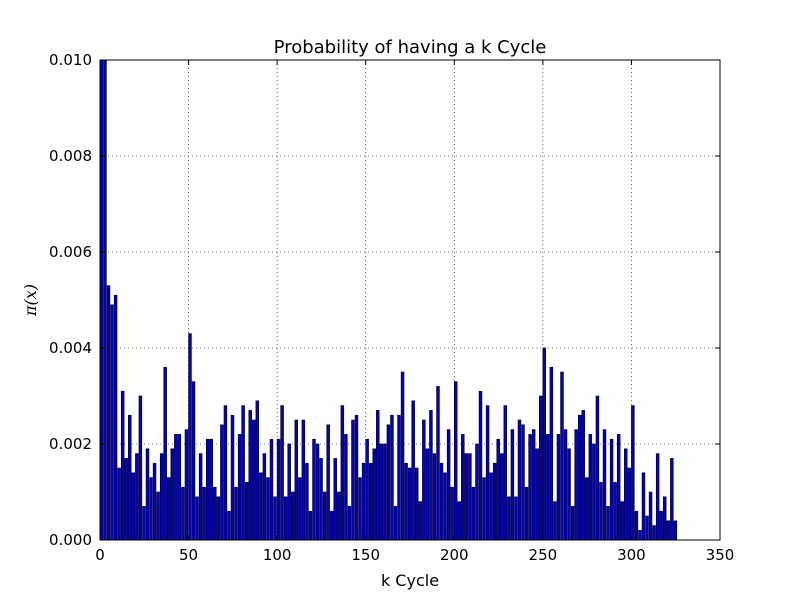  What do you see at coordinates (188, 555) in the screenshot?
I see `x-tick-label: 50` at bounding box center [188, 555].